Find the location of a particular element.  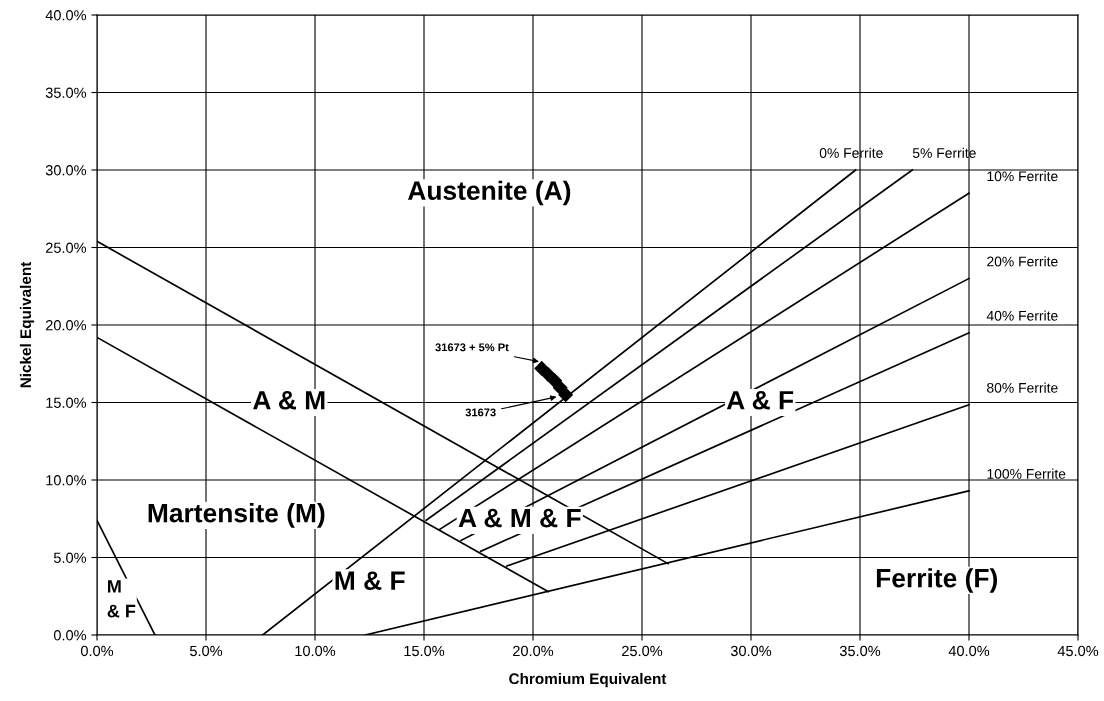

x-tick-label: 5.0% is located at coordinates (206, 651).